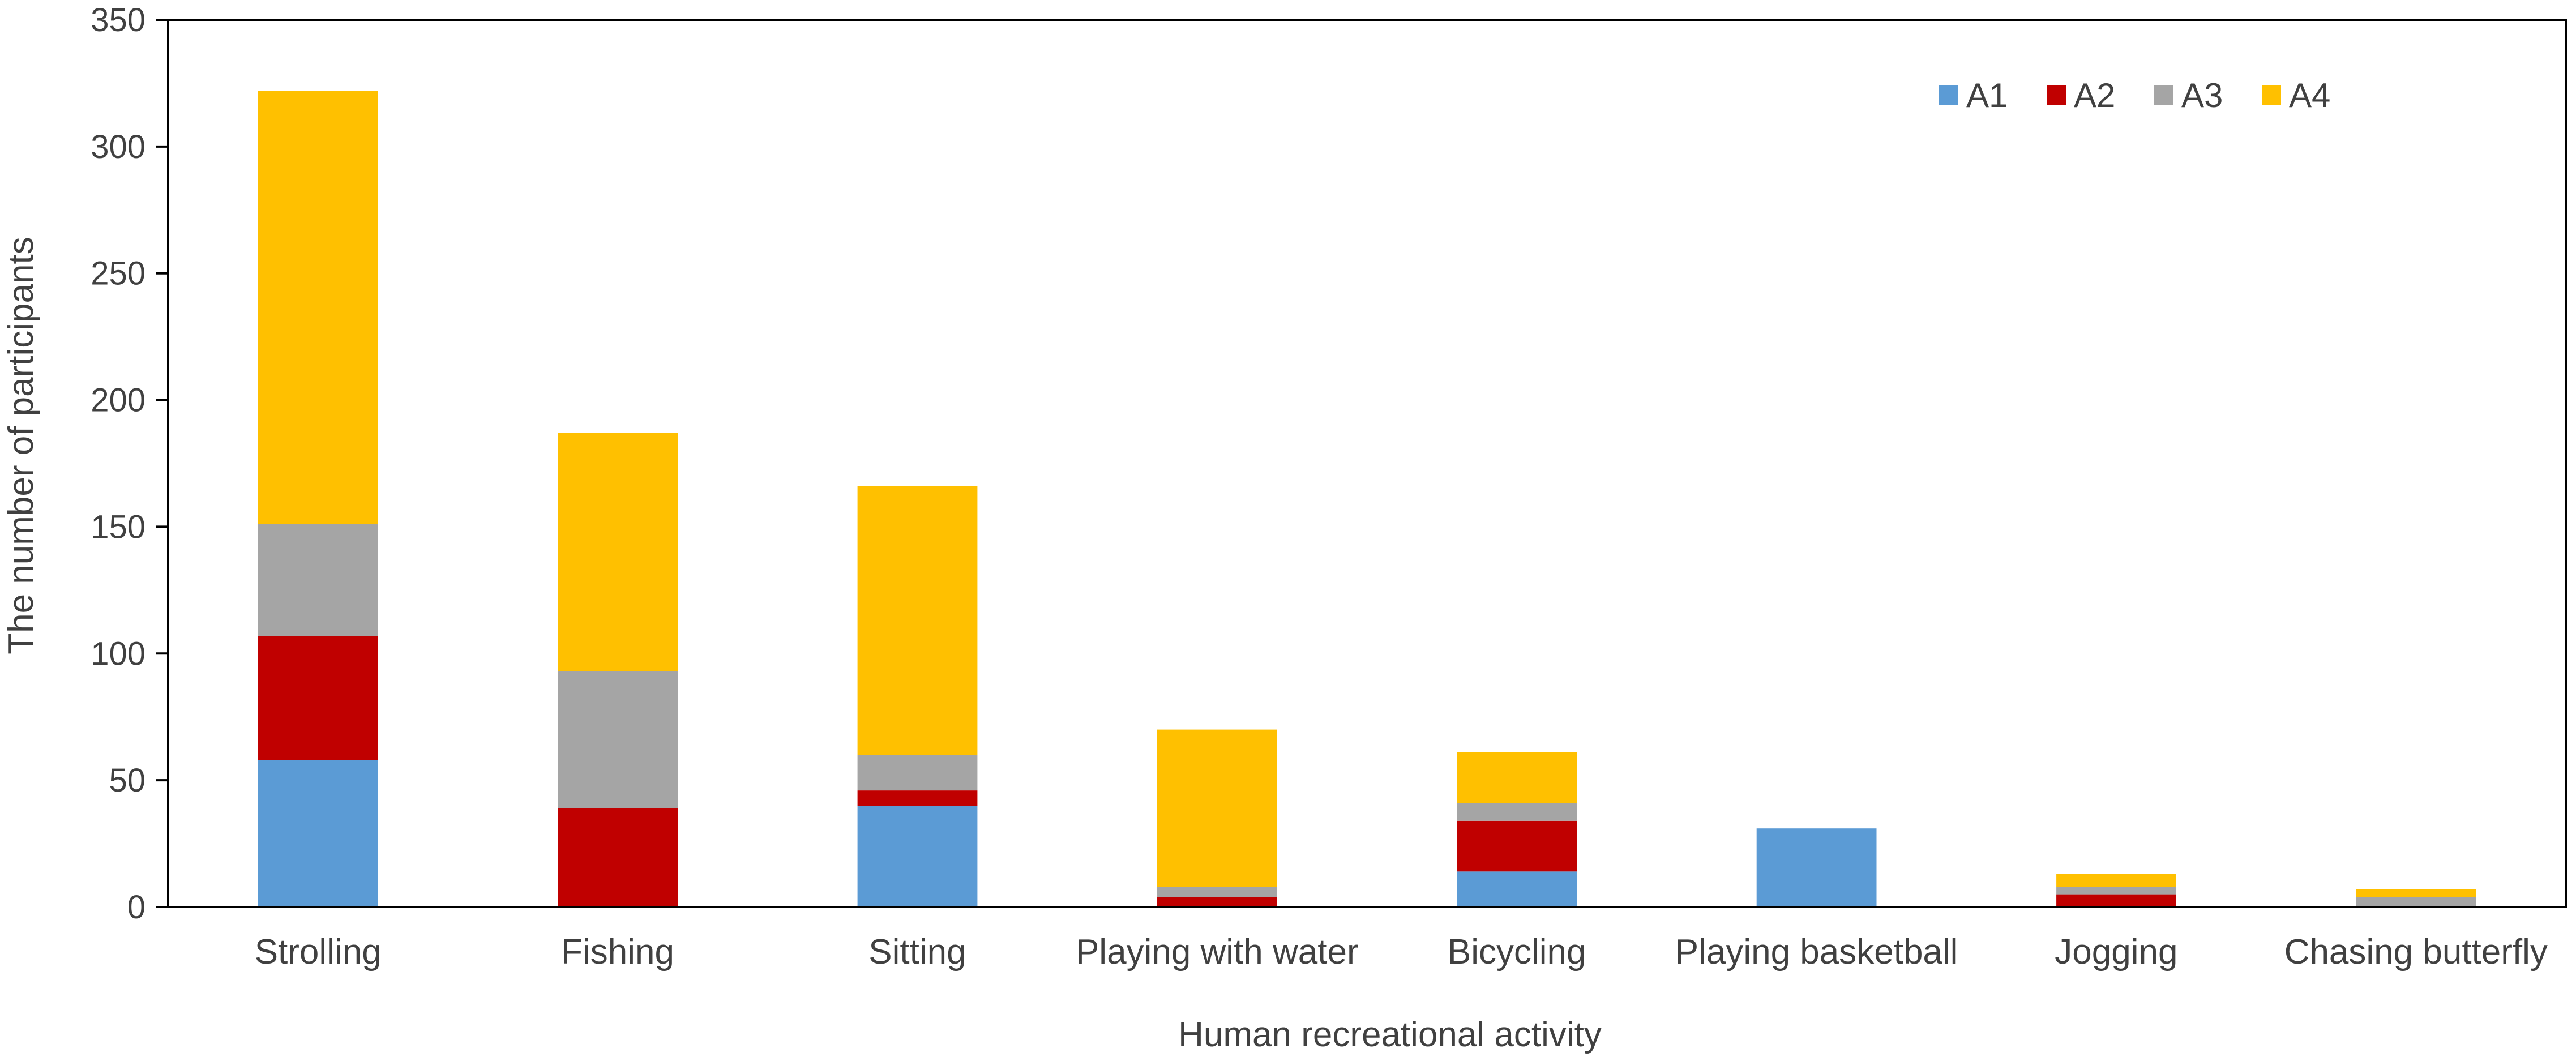 Image resolution: width=2576 pixels, height=1061 pixels. I want to click on x-axis-title: Human recreational activity, so click(1390, 1034).